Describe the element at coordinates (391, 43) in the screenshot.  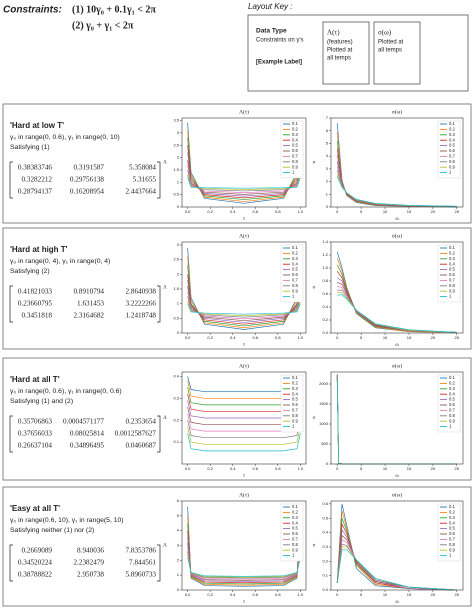
I see `key-text: Plotted at` at that location.